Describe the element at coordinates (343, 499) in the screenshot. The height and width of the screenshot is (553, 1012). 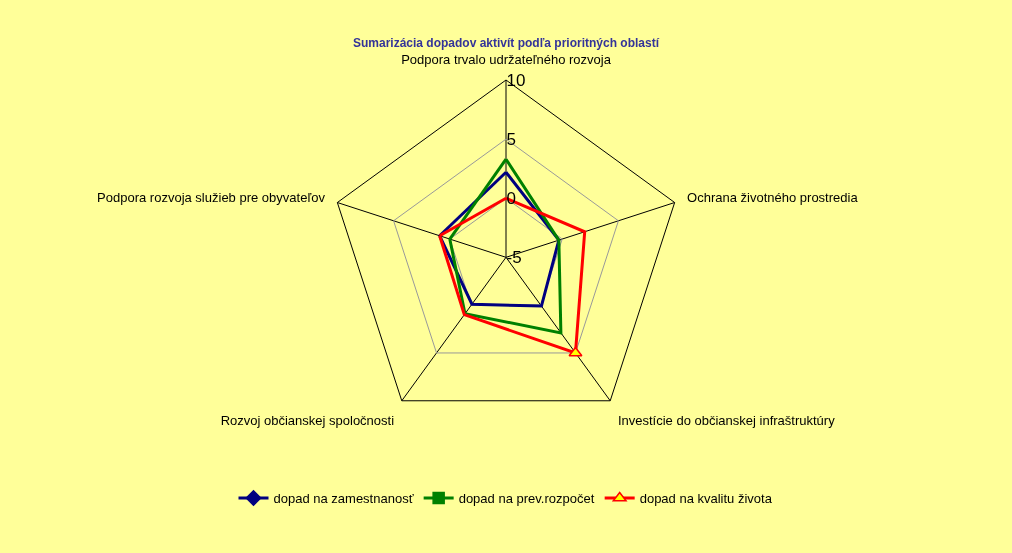
I see `legend-label: dopad na zamestnanosť` at that location.